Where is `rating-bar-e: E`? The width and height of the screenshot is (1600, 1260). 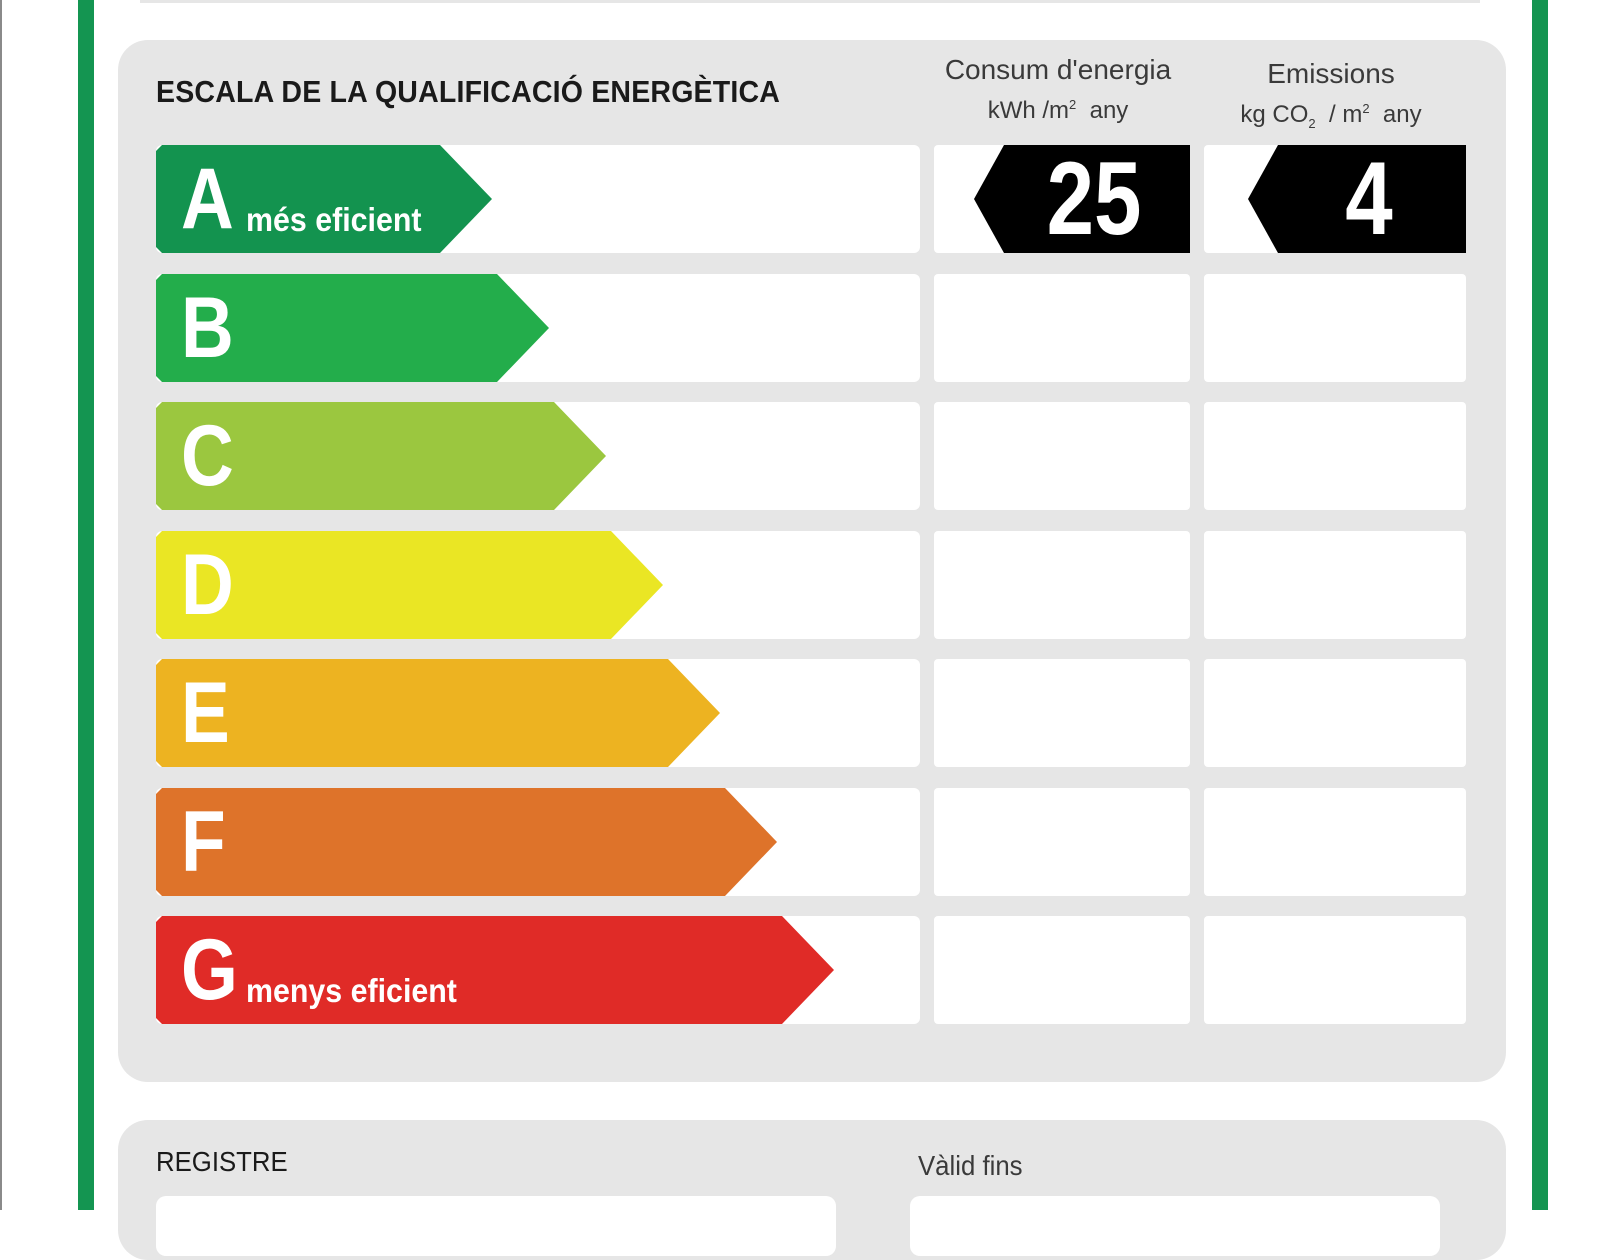
rating-bar-e: E is located at coordinates (438, 713).